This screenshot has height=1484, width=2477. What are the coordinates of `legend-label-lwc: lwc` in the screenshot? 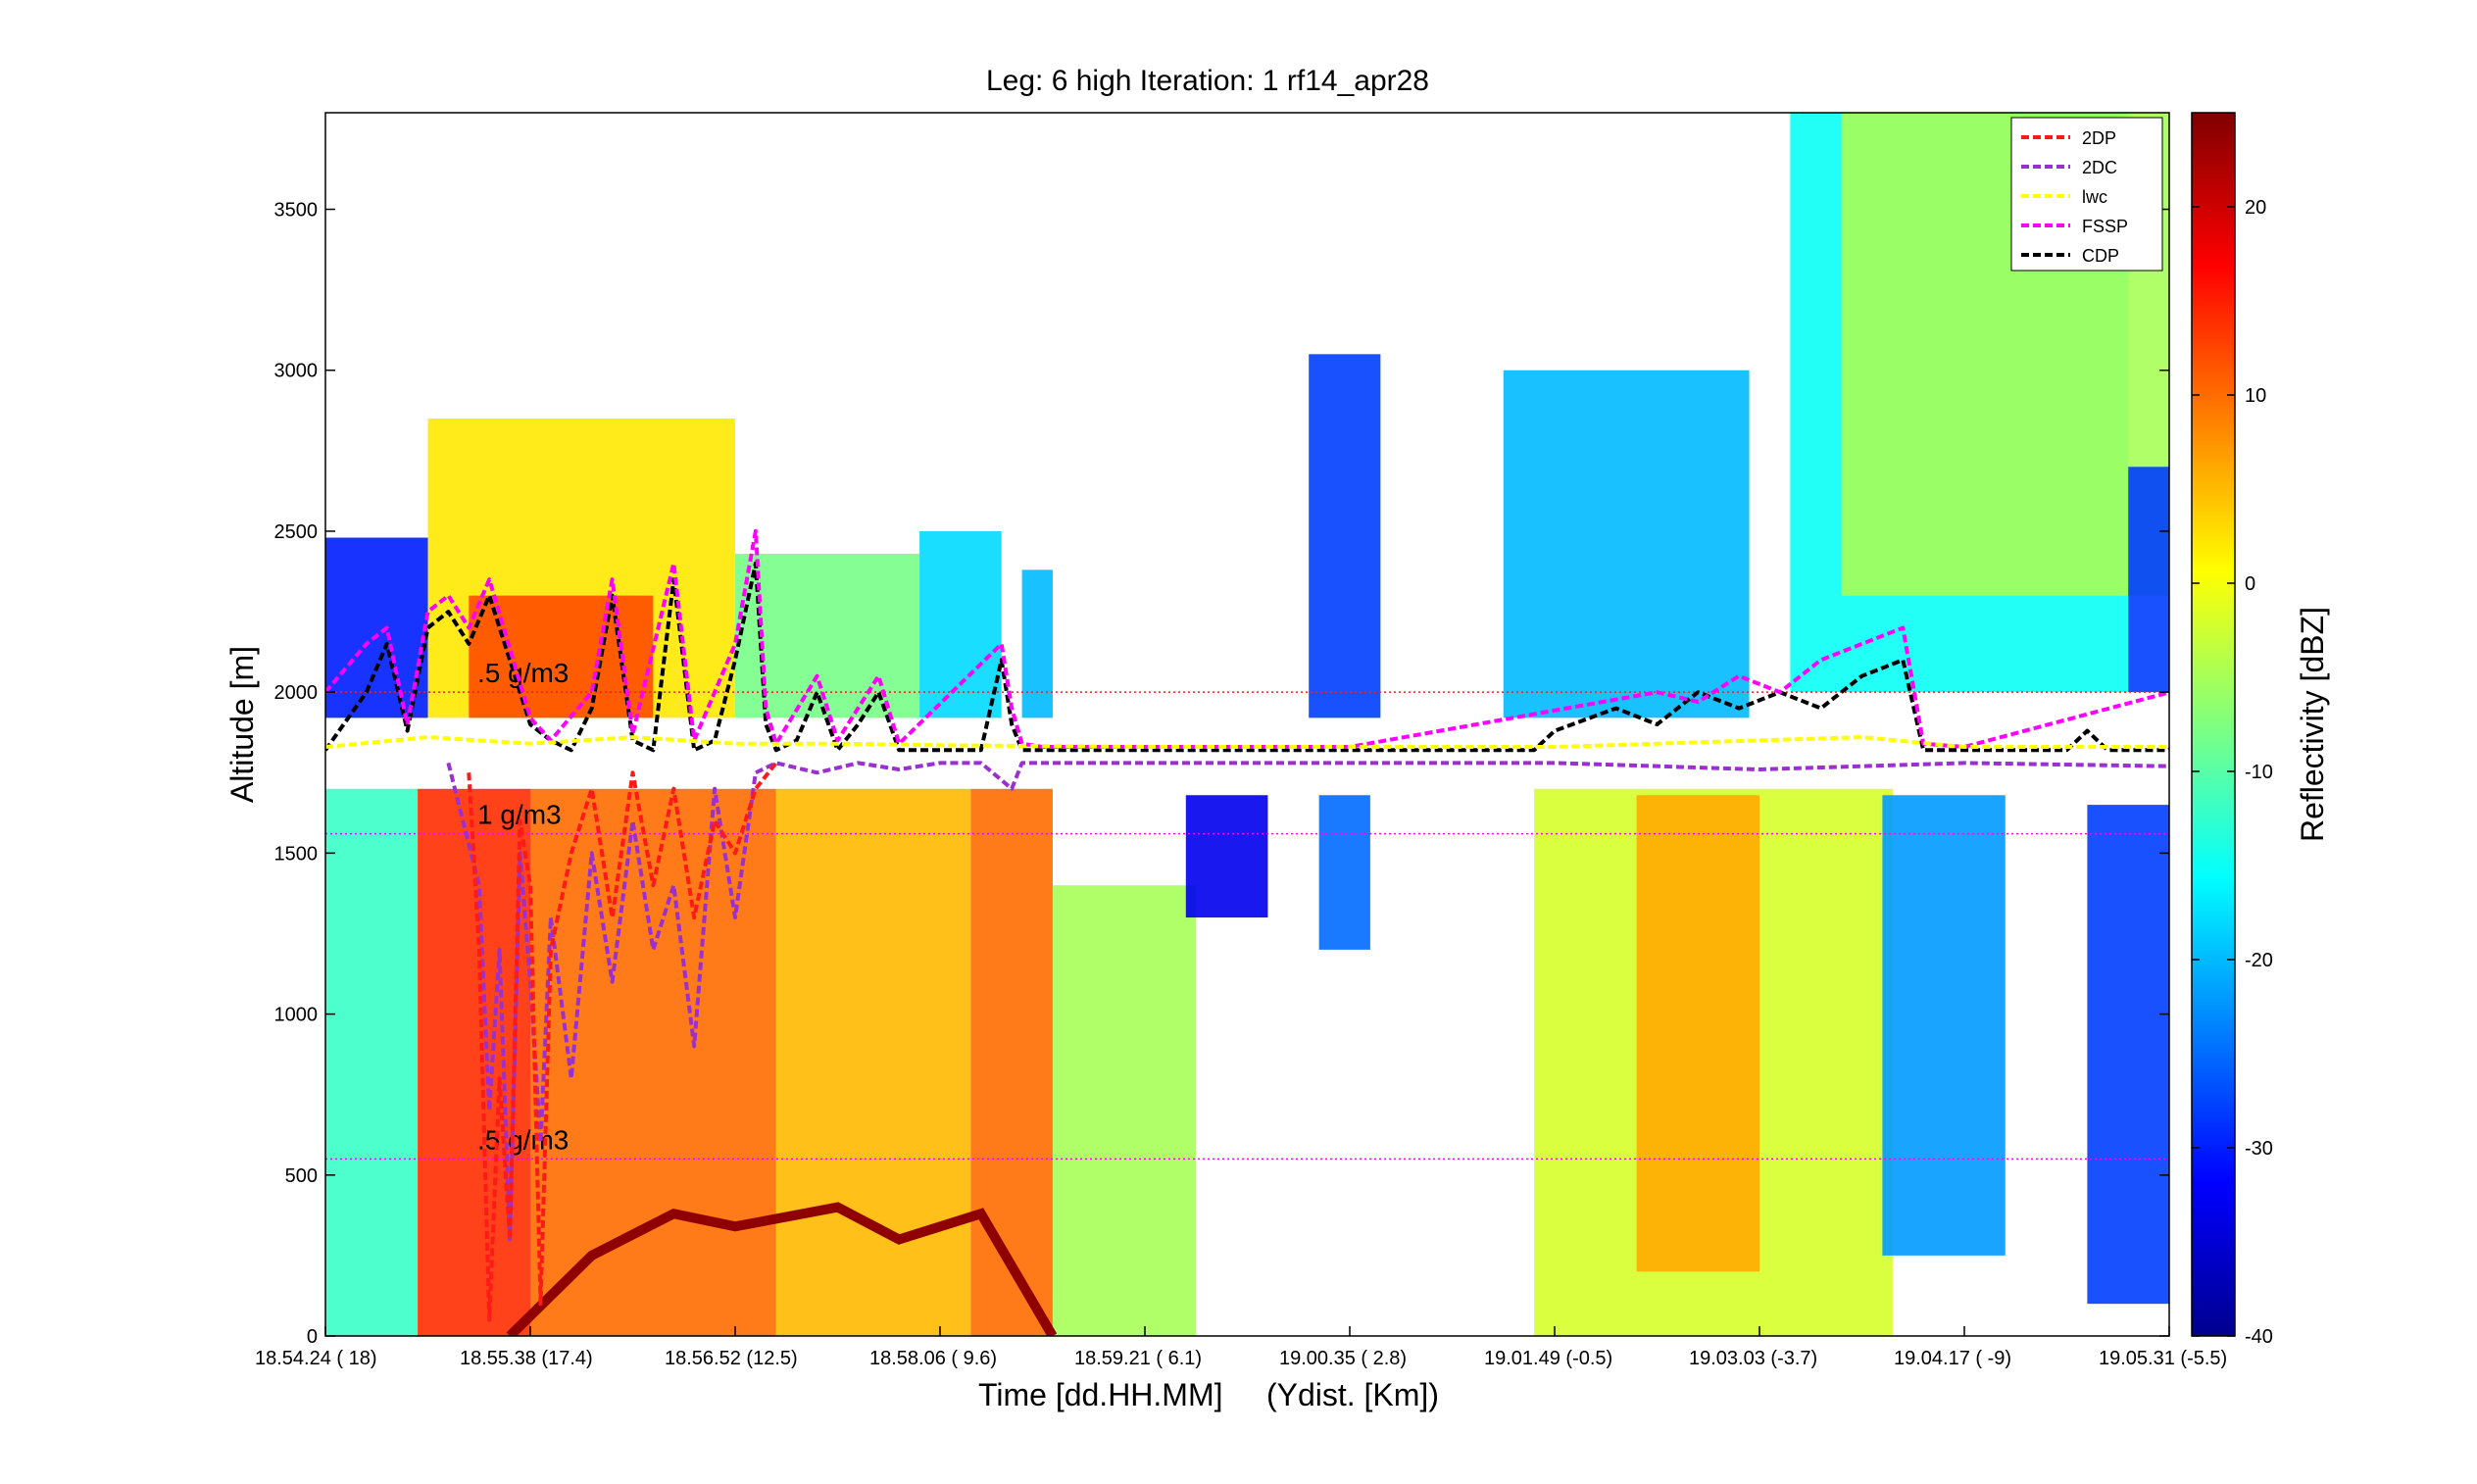 It's located at (2094, 197).